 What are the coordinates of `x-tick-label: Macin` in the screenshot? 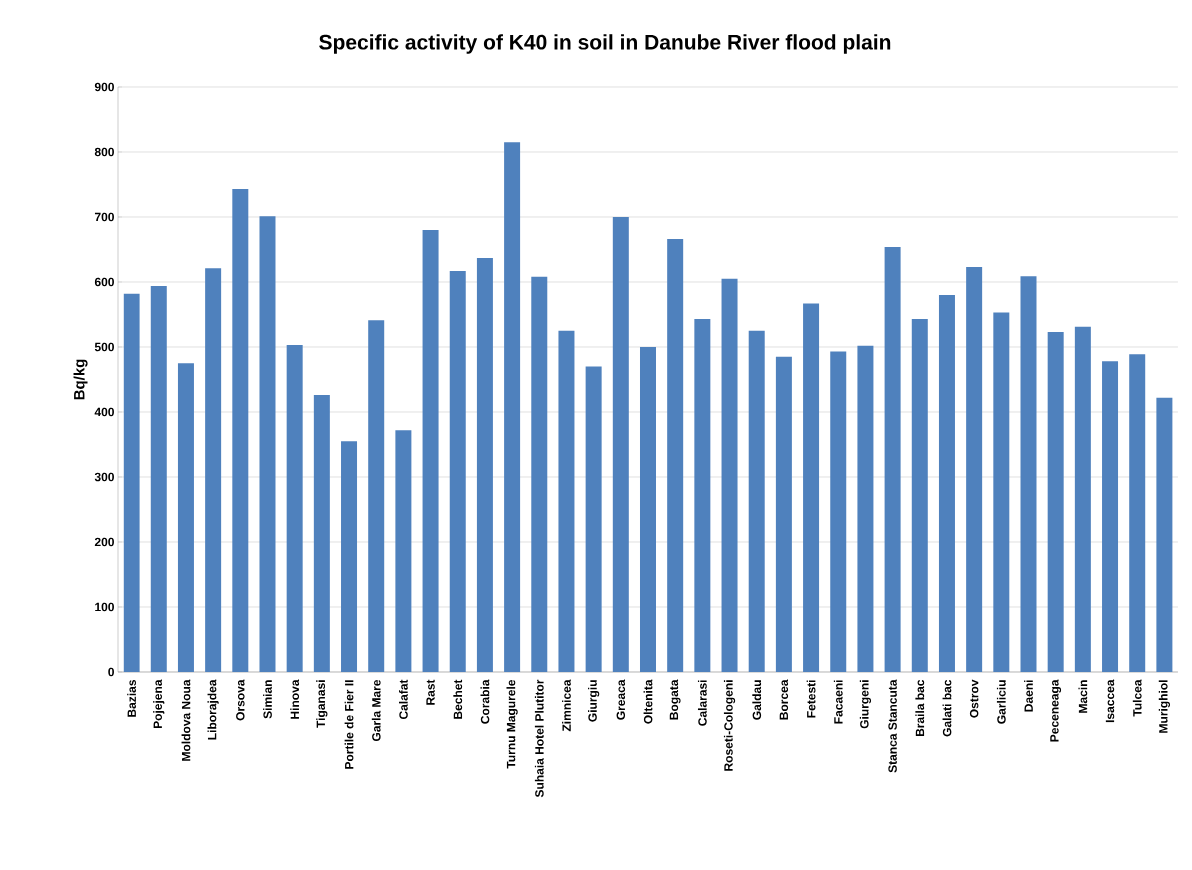 It's located at (1083, 696).